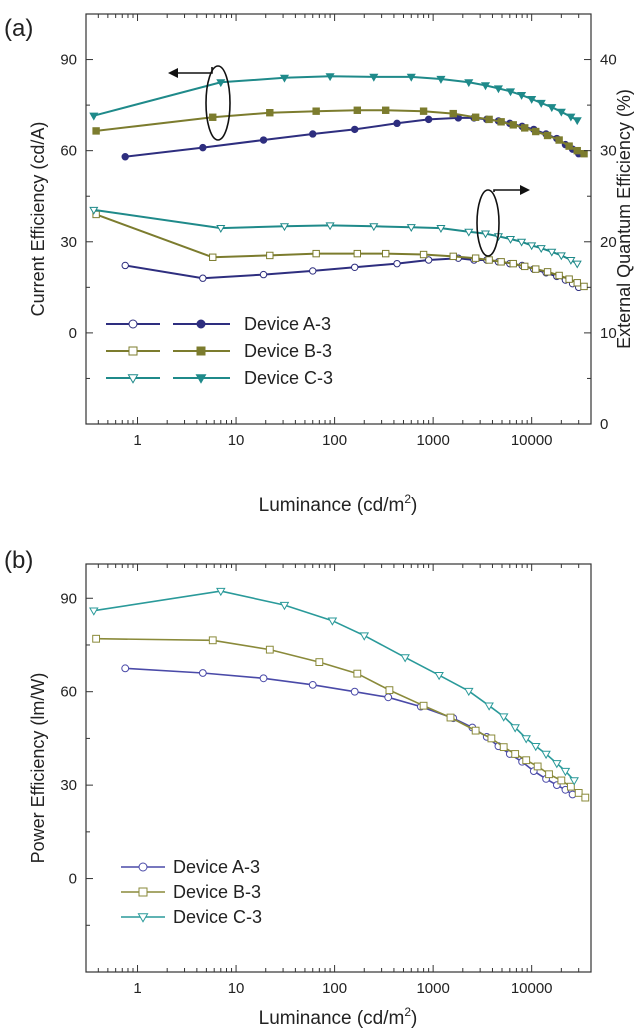  What do you see at coordinates (219, 351) in the screenshot?
I see `panel-a-legend: Device A-3 Device B-3 Device C-3` at bounding box center [219, 351].